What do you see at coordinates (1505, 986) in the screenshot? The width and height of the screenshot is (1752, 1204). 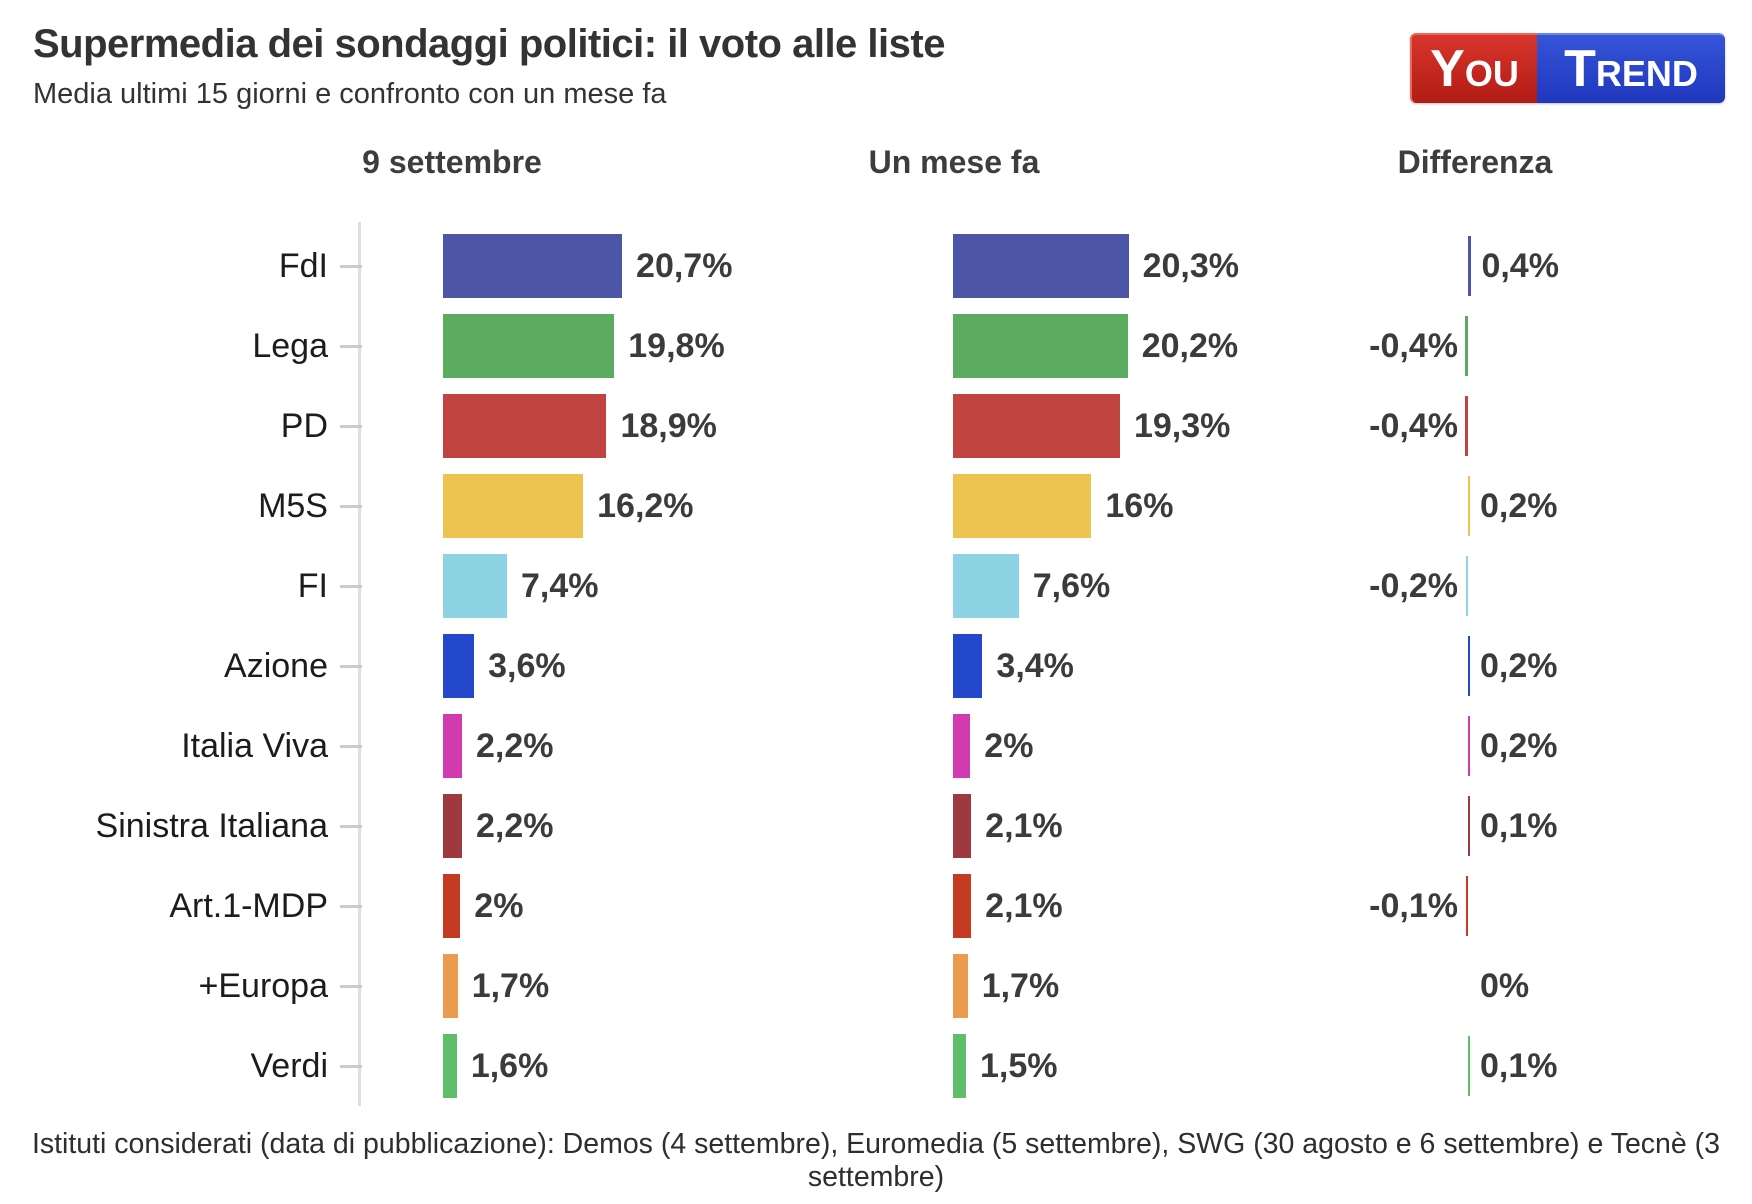 I see `value-diff--europa: 0%` at bounding box center [1505, 986].